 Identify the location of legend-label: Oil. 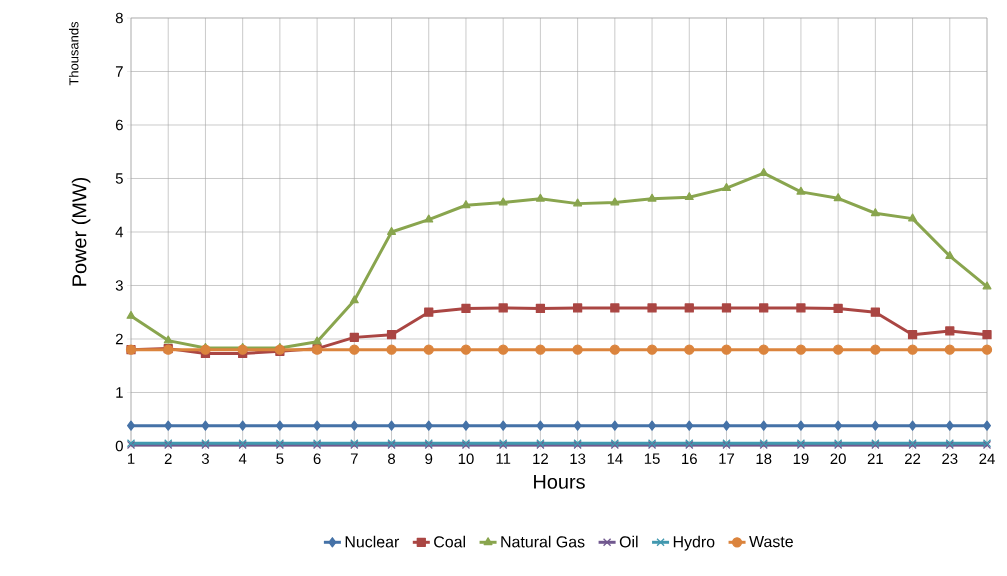
(628, 541).